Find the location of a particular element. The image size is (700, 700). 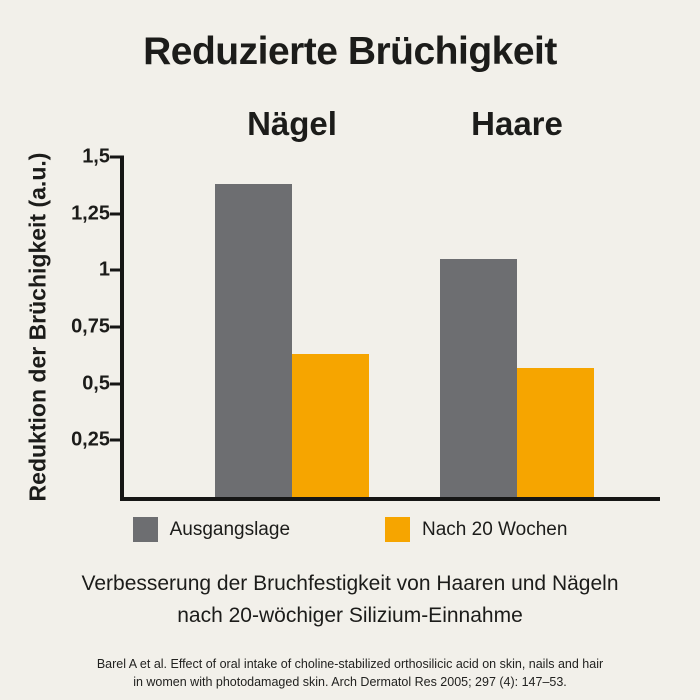

y-tick-label: 0,5 is located at coordinates (96, 383).